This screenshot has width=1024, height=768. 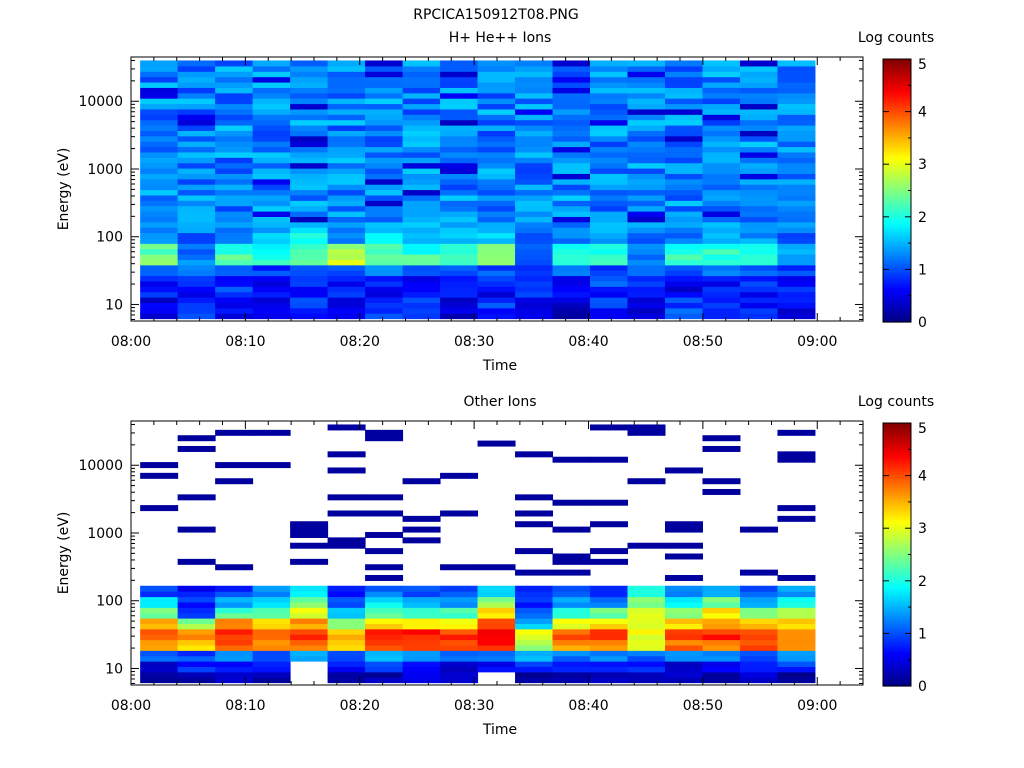 What do you see at coordinates (817, 706) in the screenshot?
I see `x-tick-label: 09:00` at bounding box center [817, 706].